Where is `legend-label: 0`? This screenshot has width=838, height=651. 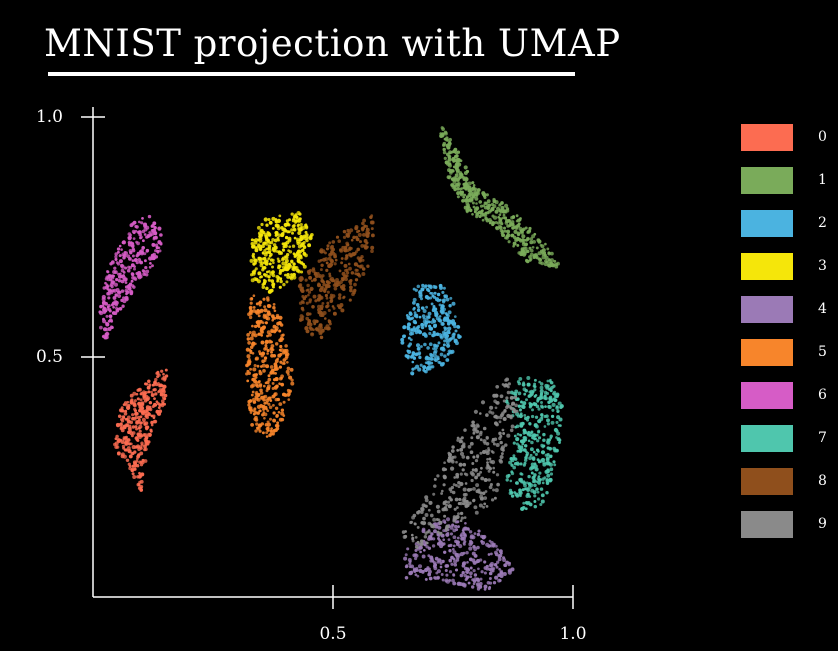 legend-label: 0 is located at coordinates (822, 137).